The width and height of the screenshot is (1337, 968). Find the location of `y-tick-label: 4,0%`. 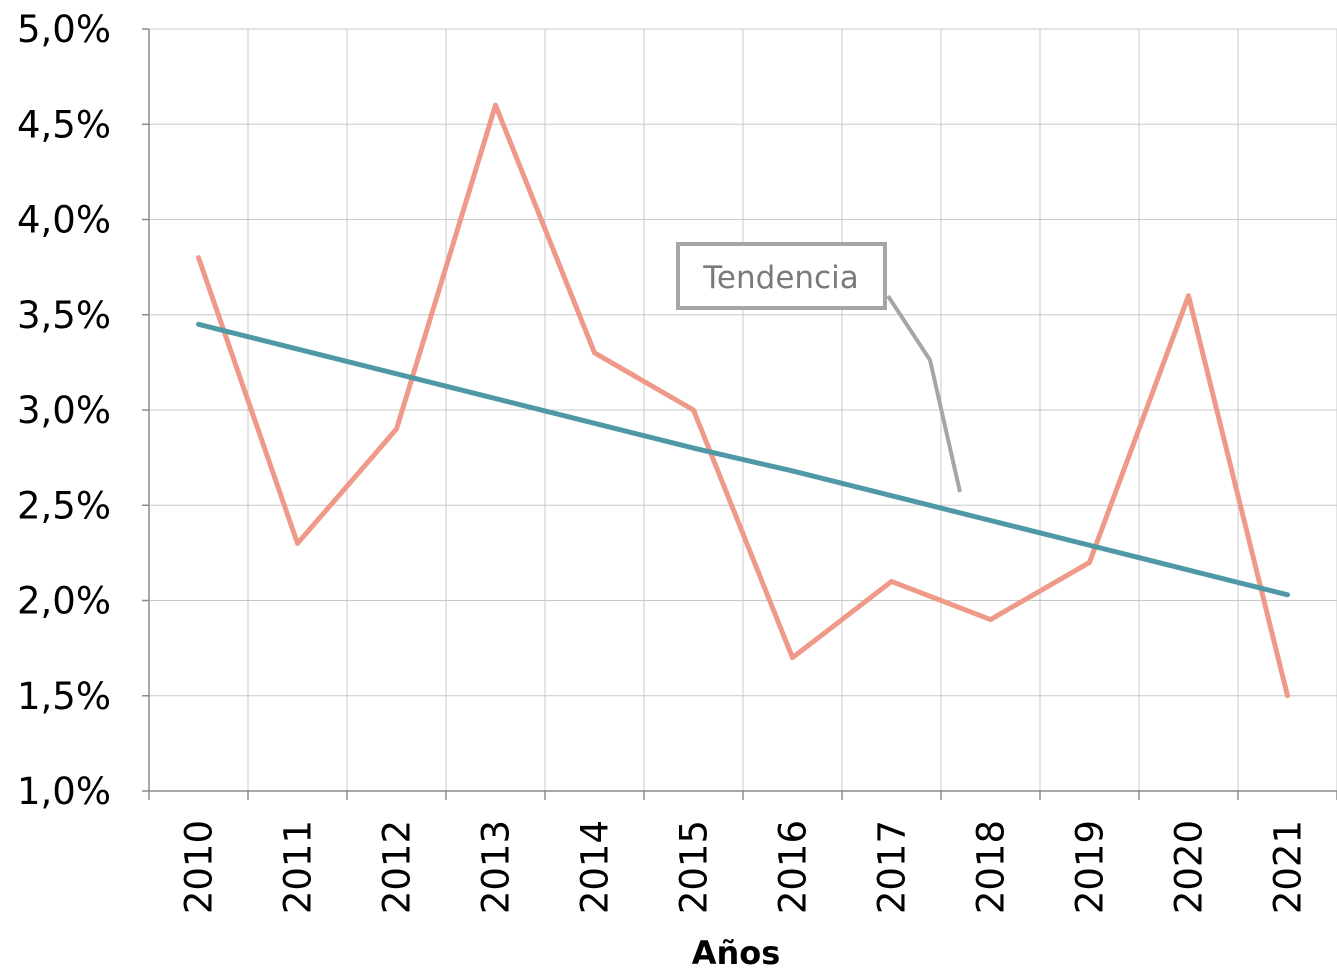

y-tick-label: 4,0% is located at coordinates (64, 220).